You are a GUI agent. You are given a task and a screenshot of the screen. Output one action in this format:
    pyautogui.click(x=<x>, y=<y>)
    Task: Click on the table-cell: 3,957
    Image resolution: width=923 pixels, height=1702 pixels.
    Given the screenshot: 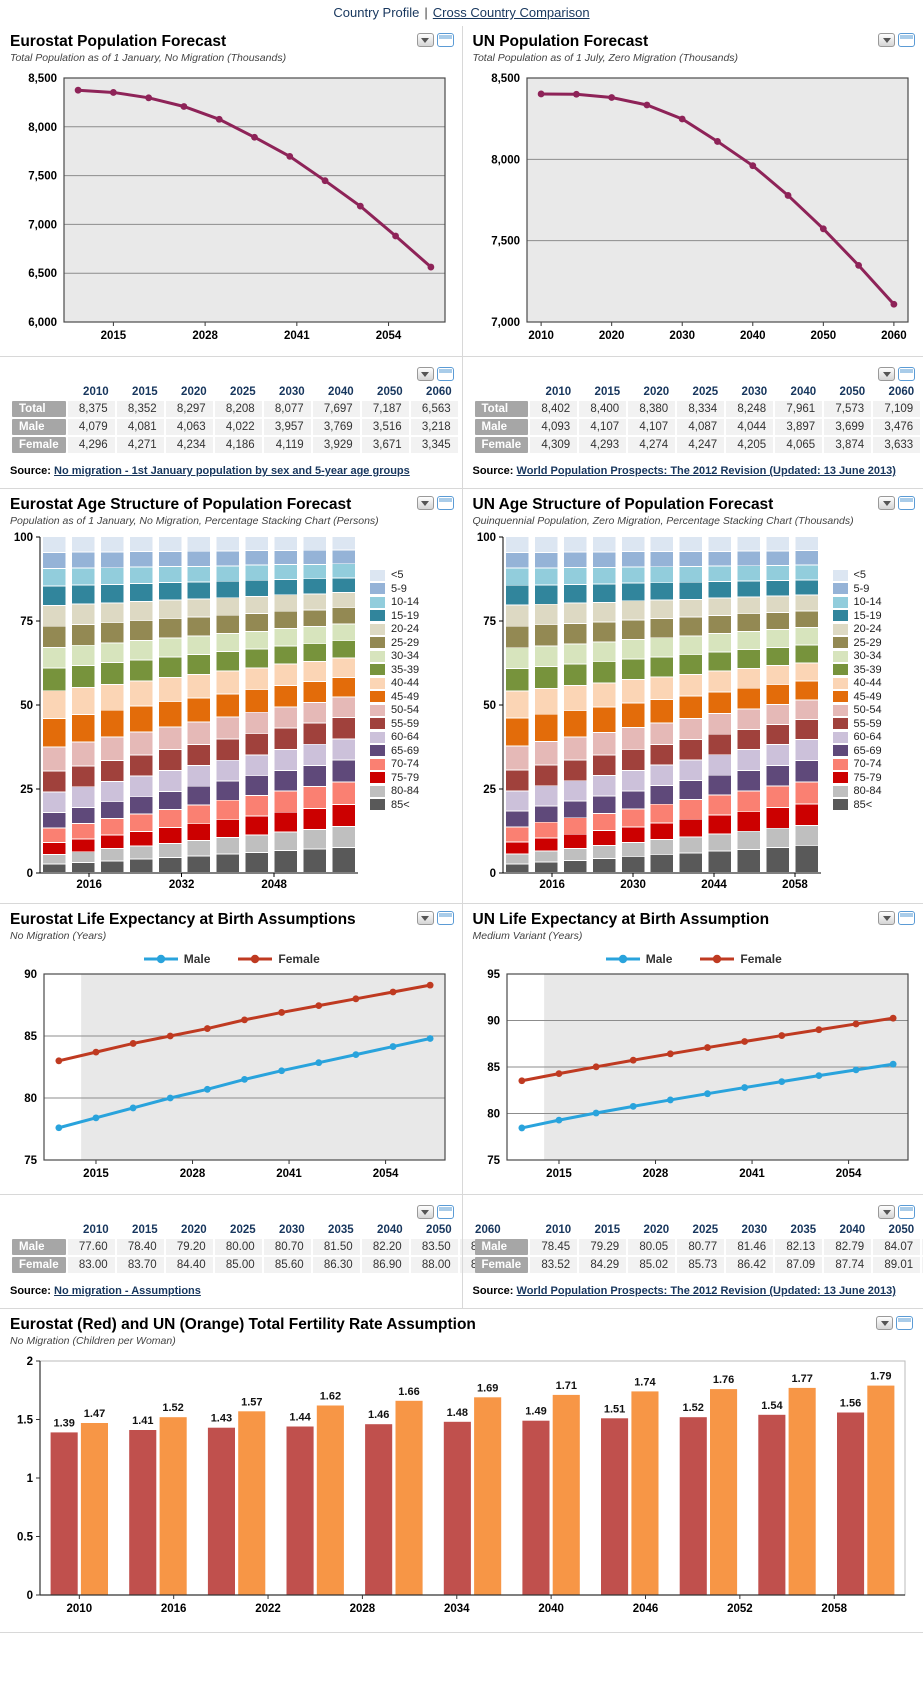 What is the action you would take?
    pyautogui.click(x=287, y=427)
    